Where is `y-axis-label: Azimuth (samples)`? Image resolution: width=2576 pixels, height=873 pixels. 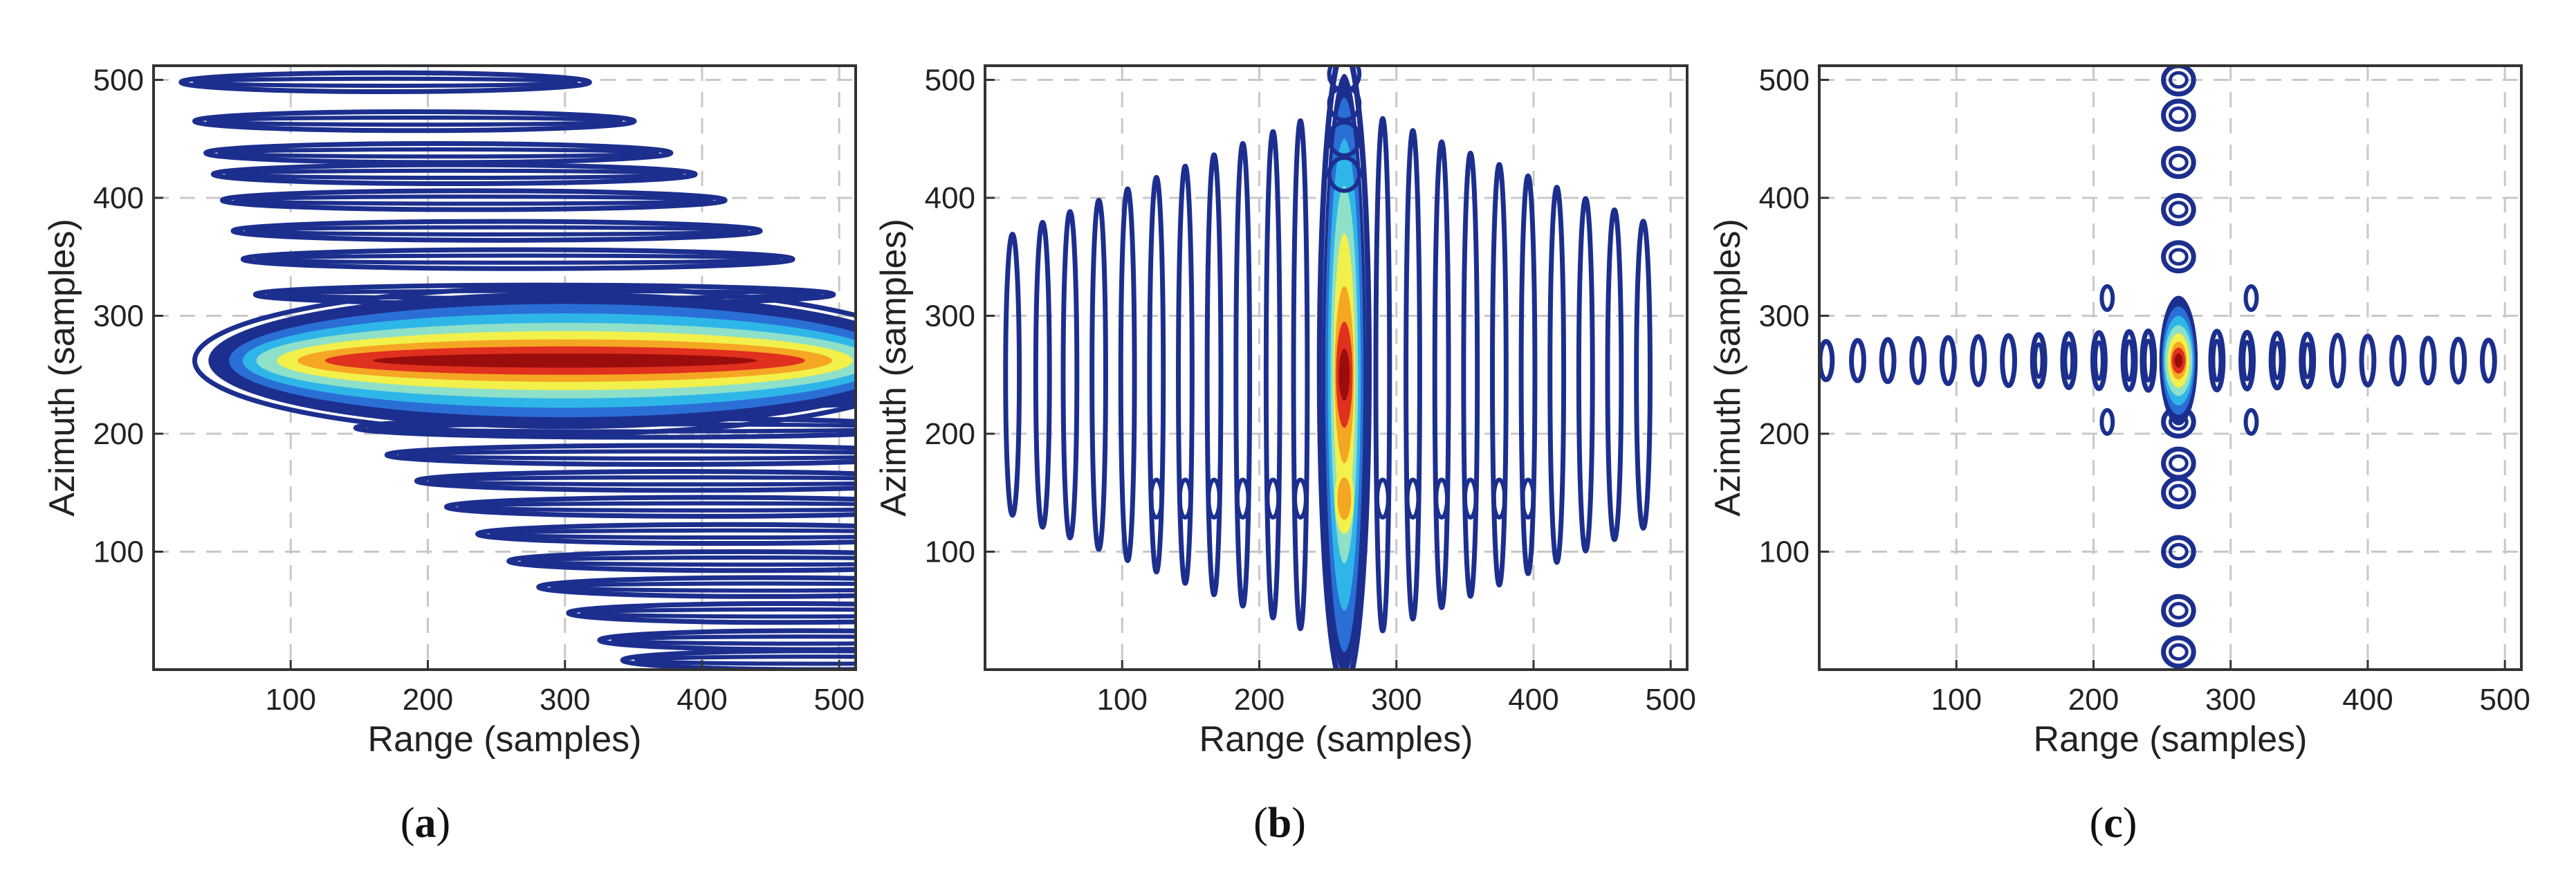
y-axis-label: Azimuth (samples) is located at coordinates (894, 368).